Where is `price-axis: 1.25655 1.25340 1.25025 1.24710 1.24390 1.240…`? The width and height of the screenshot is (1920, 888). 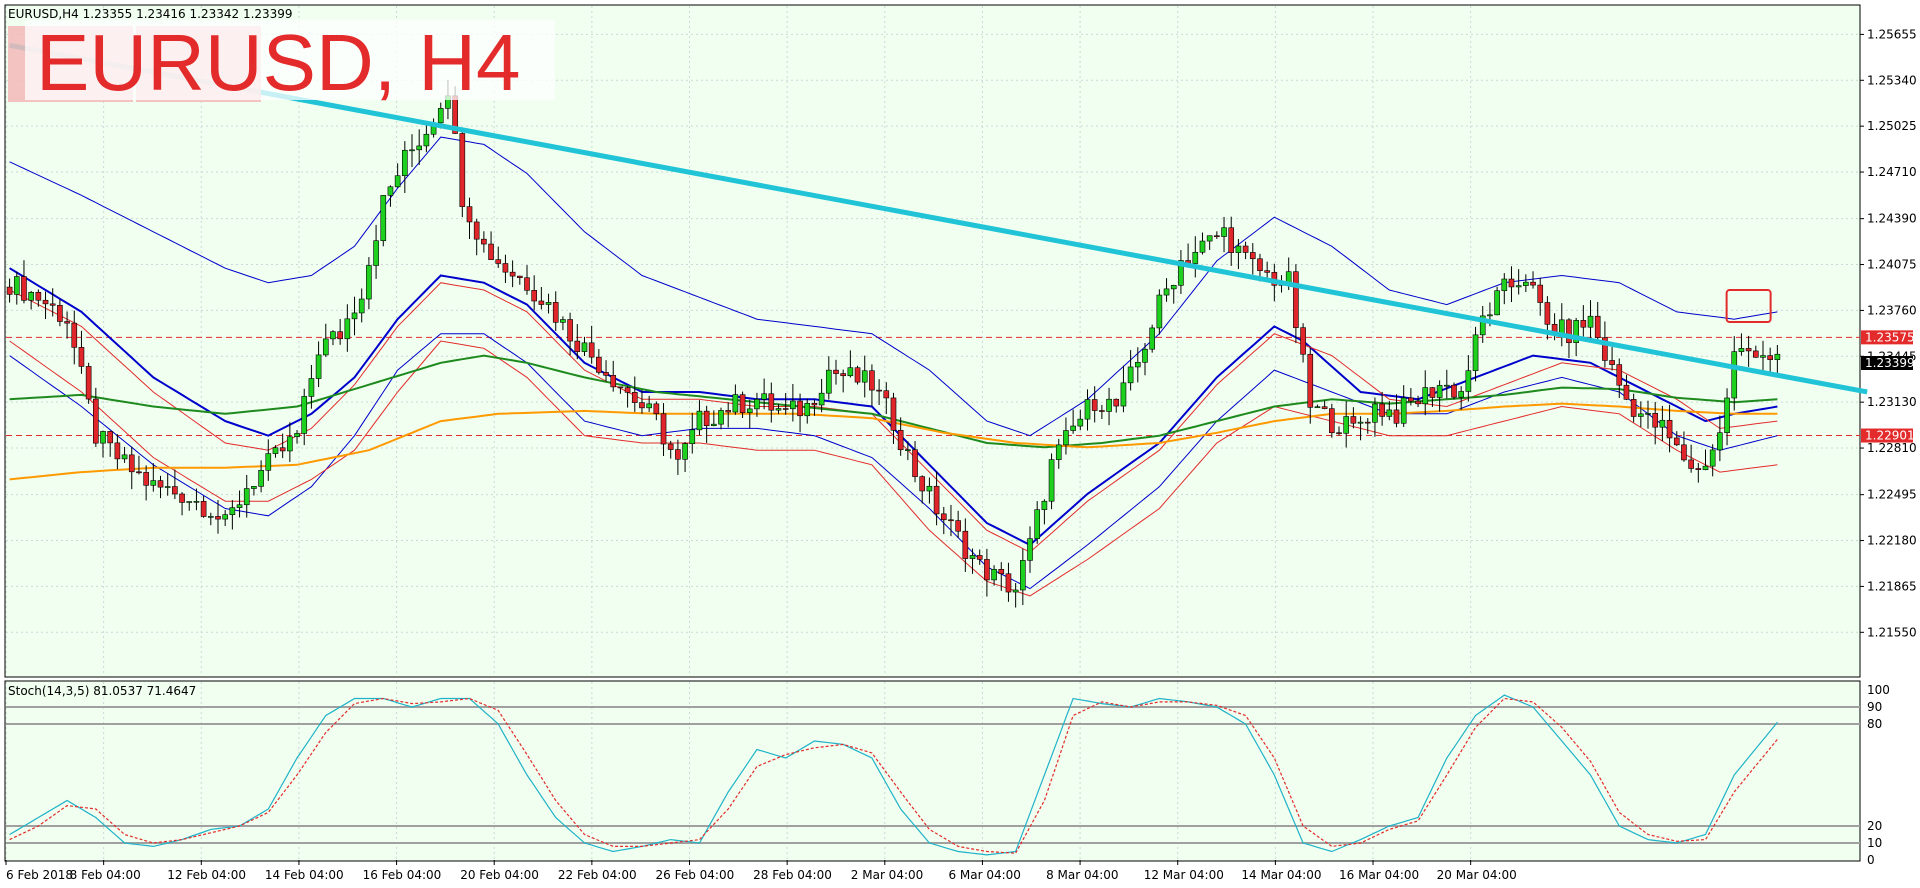 price-axis: 1.25655 1.25340 1.25025 1.24710 1.24390 1.240… is located at coordinates (1888, 333).